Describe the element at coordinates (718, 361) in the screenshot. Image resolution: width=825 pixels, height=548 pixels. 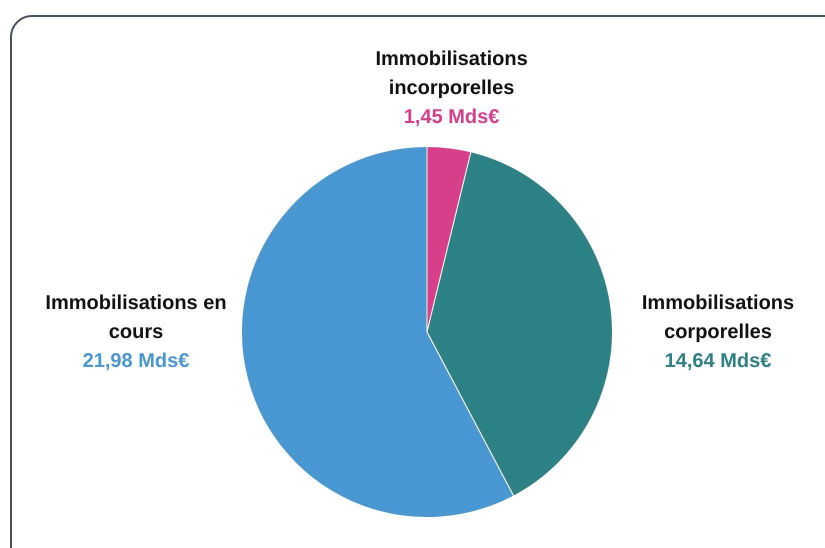
I see `data-label: 14,64 Mds€` at that location.